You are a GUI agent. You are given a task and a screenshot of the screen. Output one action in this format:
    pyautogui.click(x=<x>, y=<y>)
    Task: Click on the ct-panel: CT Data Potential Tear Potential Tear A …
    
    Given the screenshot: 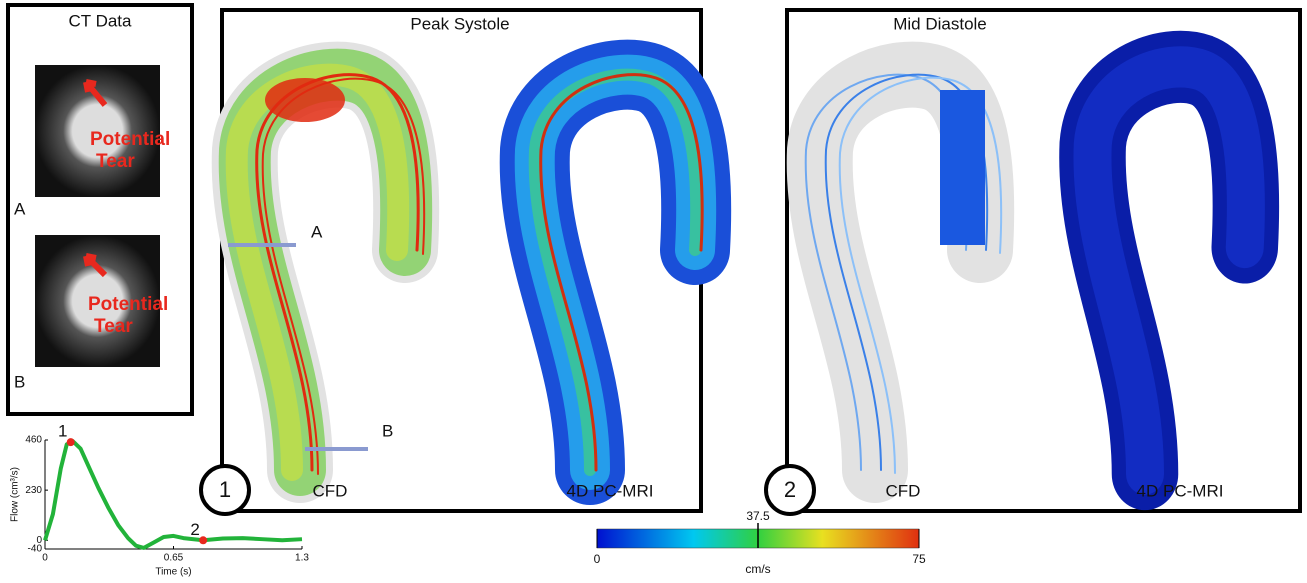 What is the action you would take?
    pyautogui.click(x=100, y=209)
    